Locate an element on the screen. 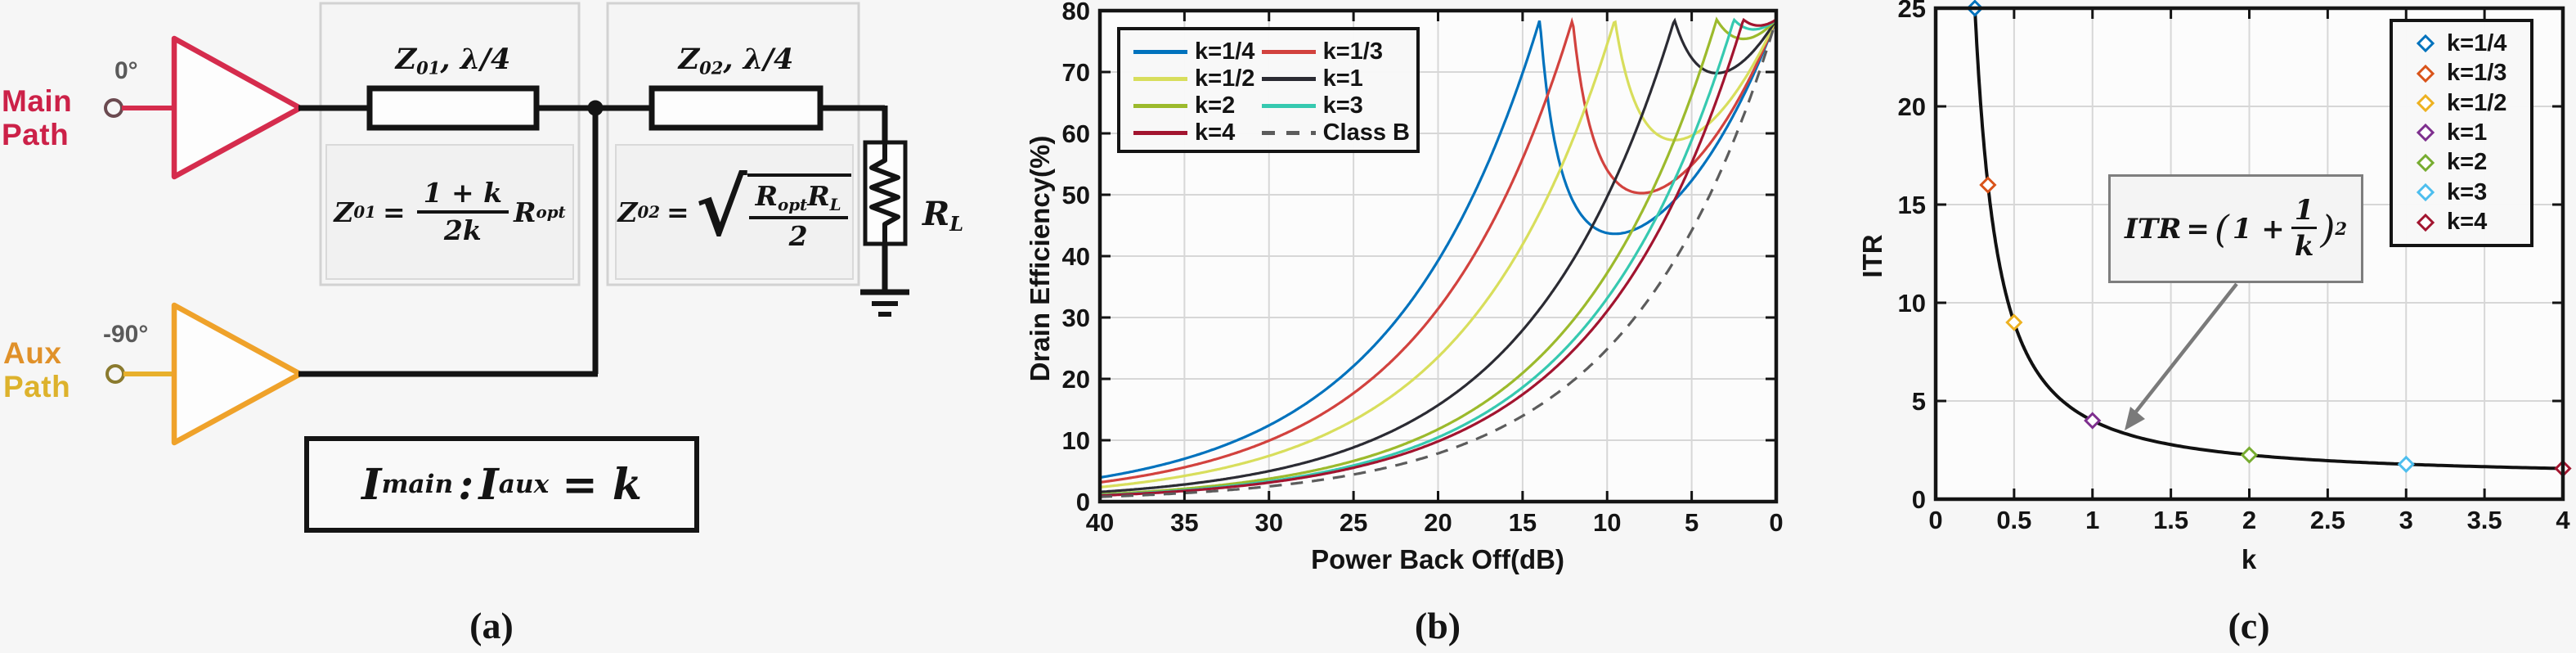  annot-num: 1 is located at coordinates (2305, 213).